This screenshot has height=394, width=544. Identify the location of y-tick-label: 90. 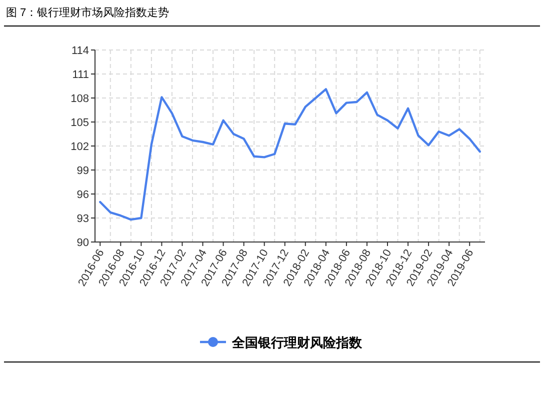
(82, 243).